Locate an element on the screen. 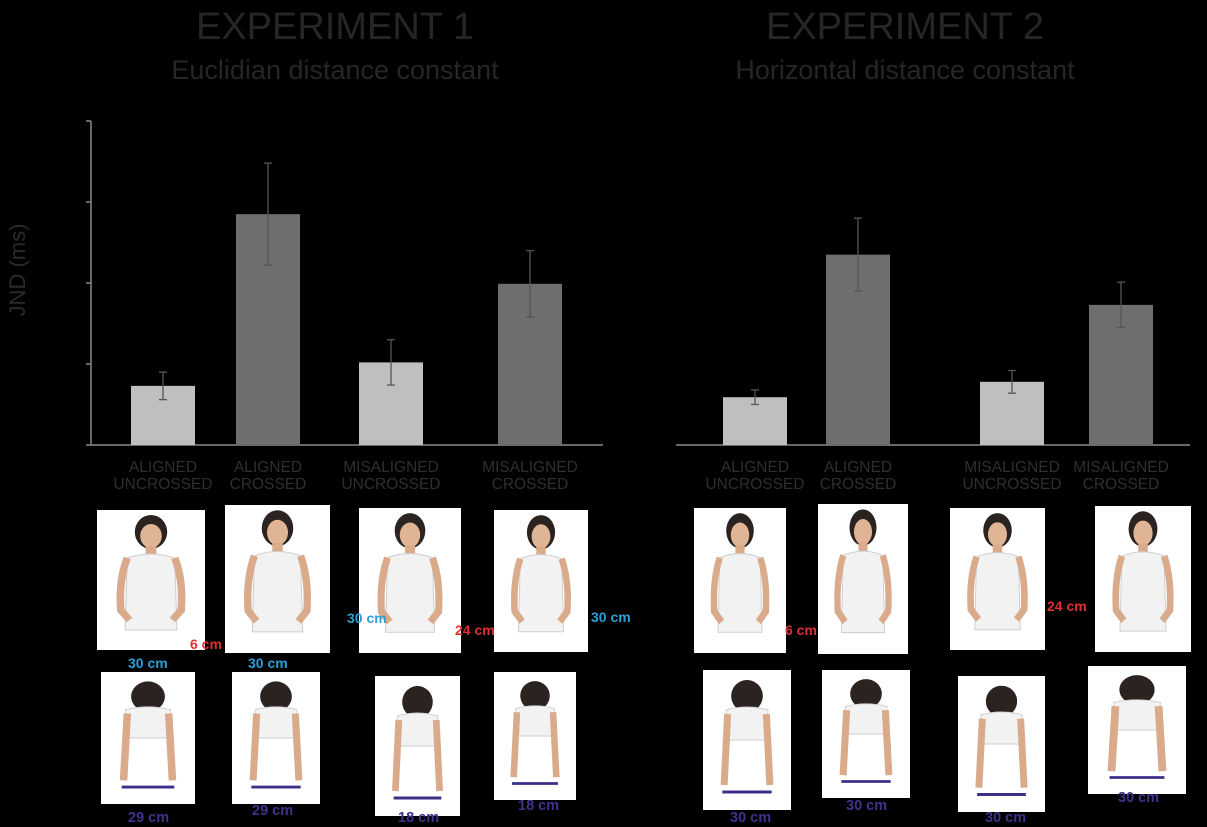  experiment-1-title: EXPERIMENT 1 is located at coordinates (335, 27).